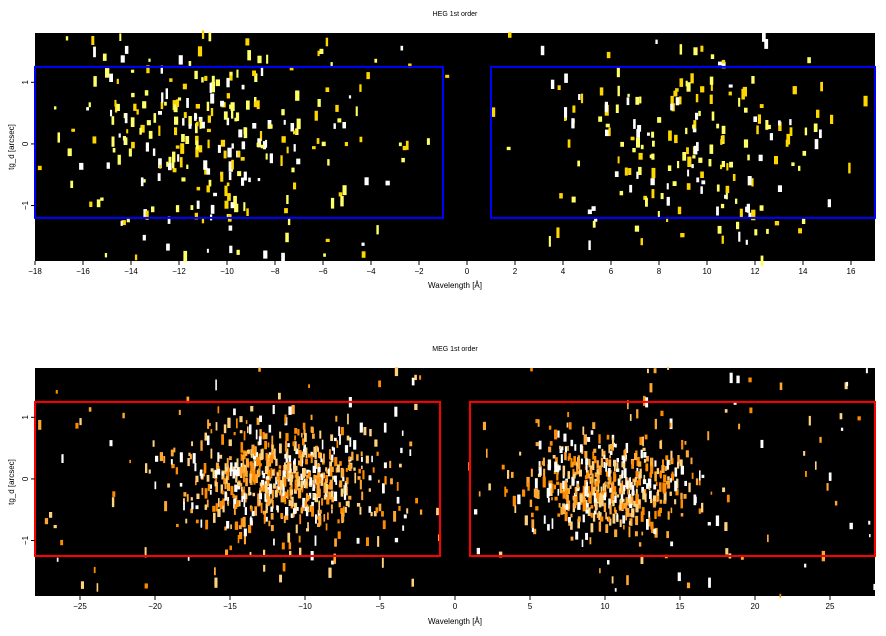  What do you see at coordinates (80, 606) in the screenshot?
I see `x-tick-label: −25` at bounding box center [80, 606].